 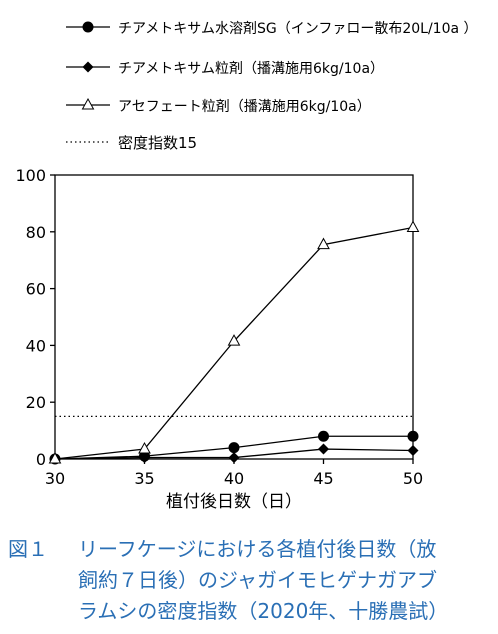 What do you see at coordinates (234, 478) in the screenshot?
I see `x-tick-label: 40` at bounding box center [234, 478].